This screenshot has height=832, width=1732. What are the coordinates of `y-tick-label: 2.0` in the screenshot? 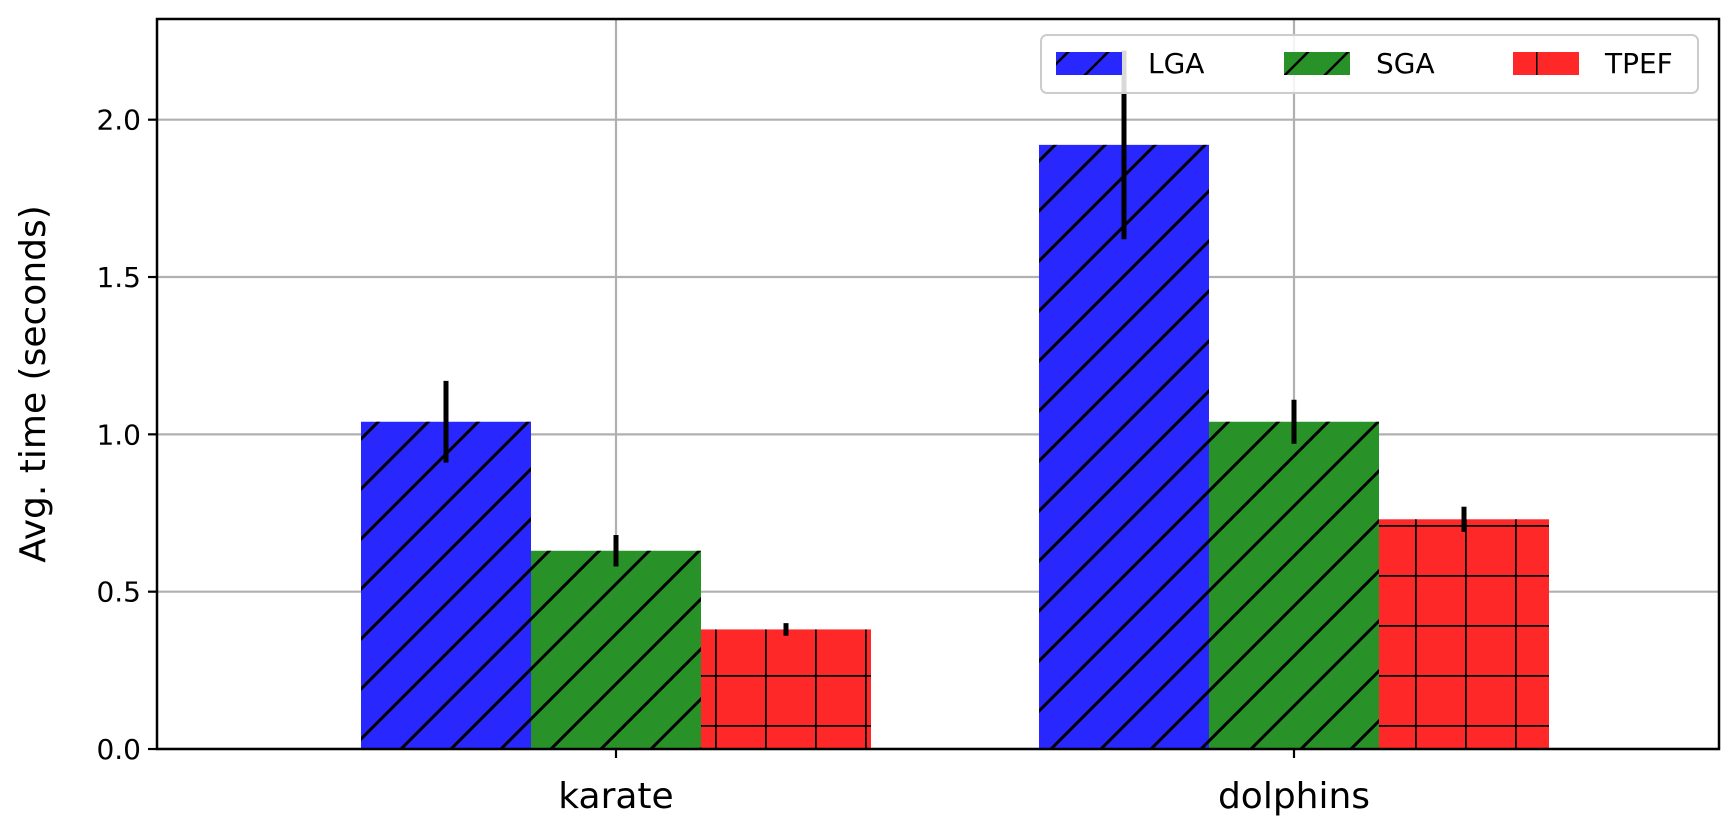 It's located at (118, 120).